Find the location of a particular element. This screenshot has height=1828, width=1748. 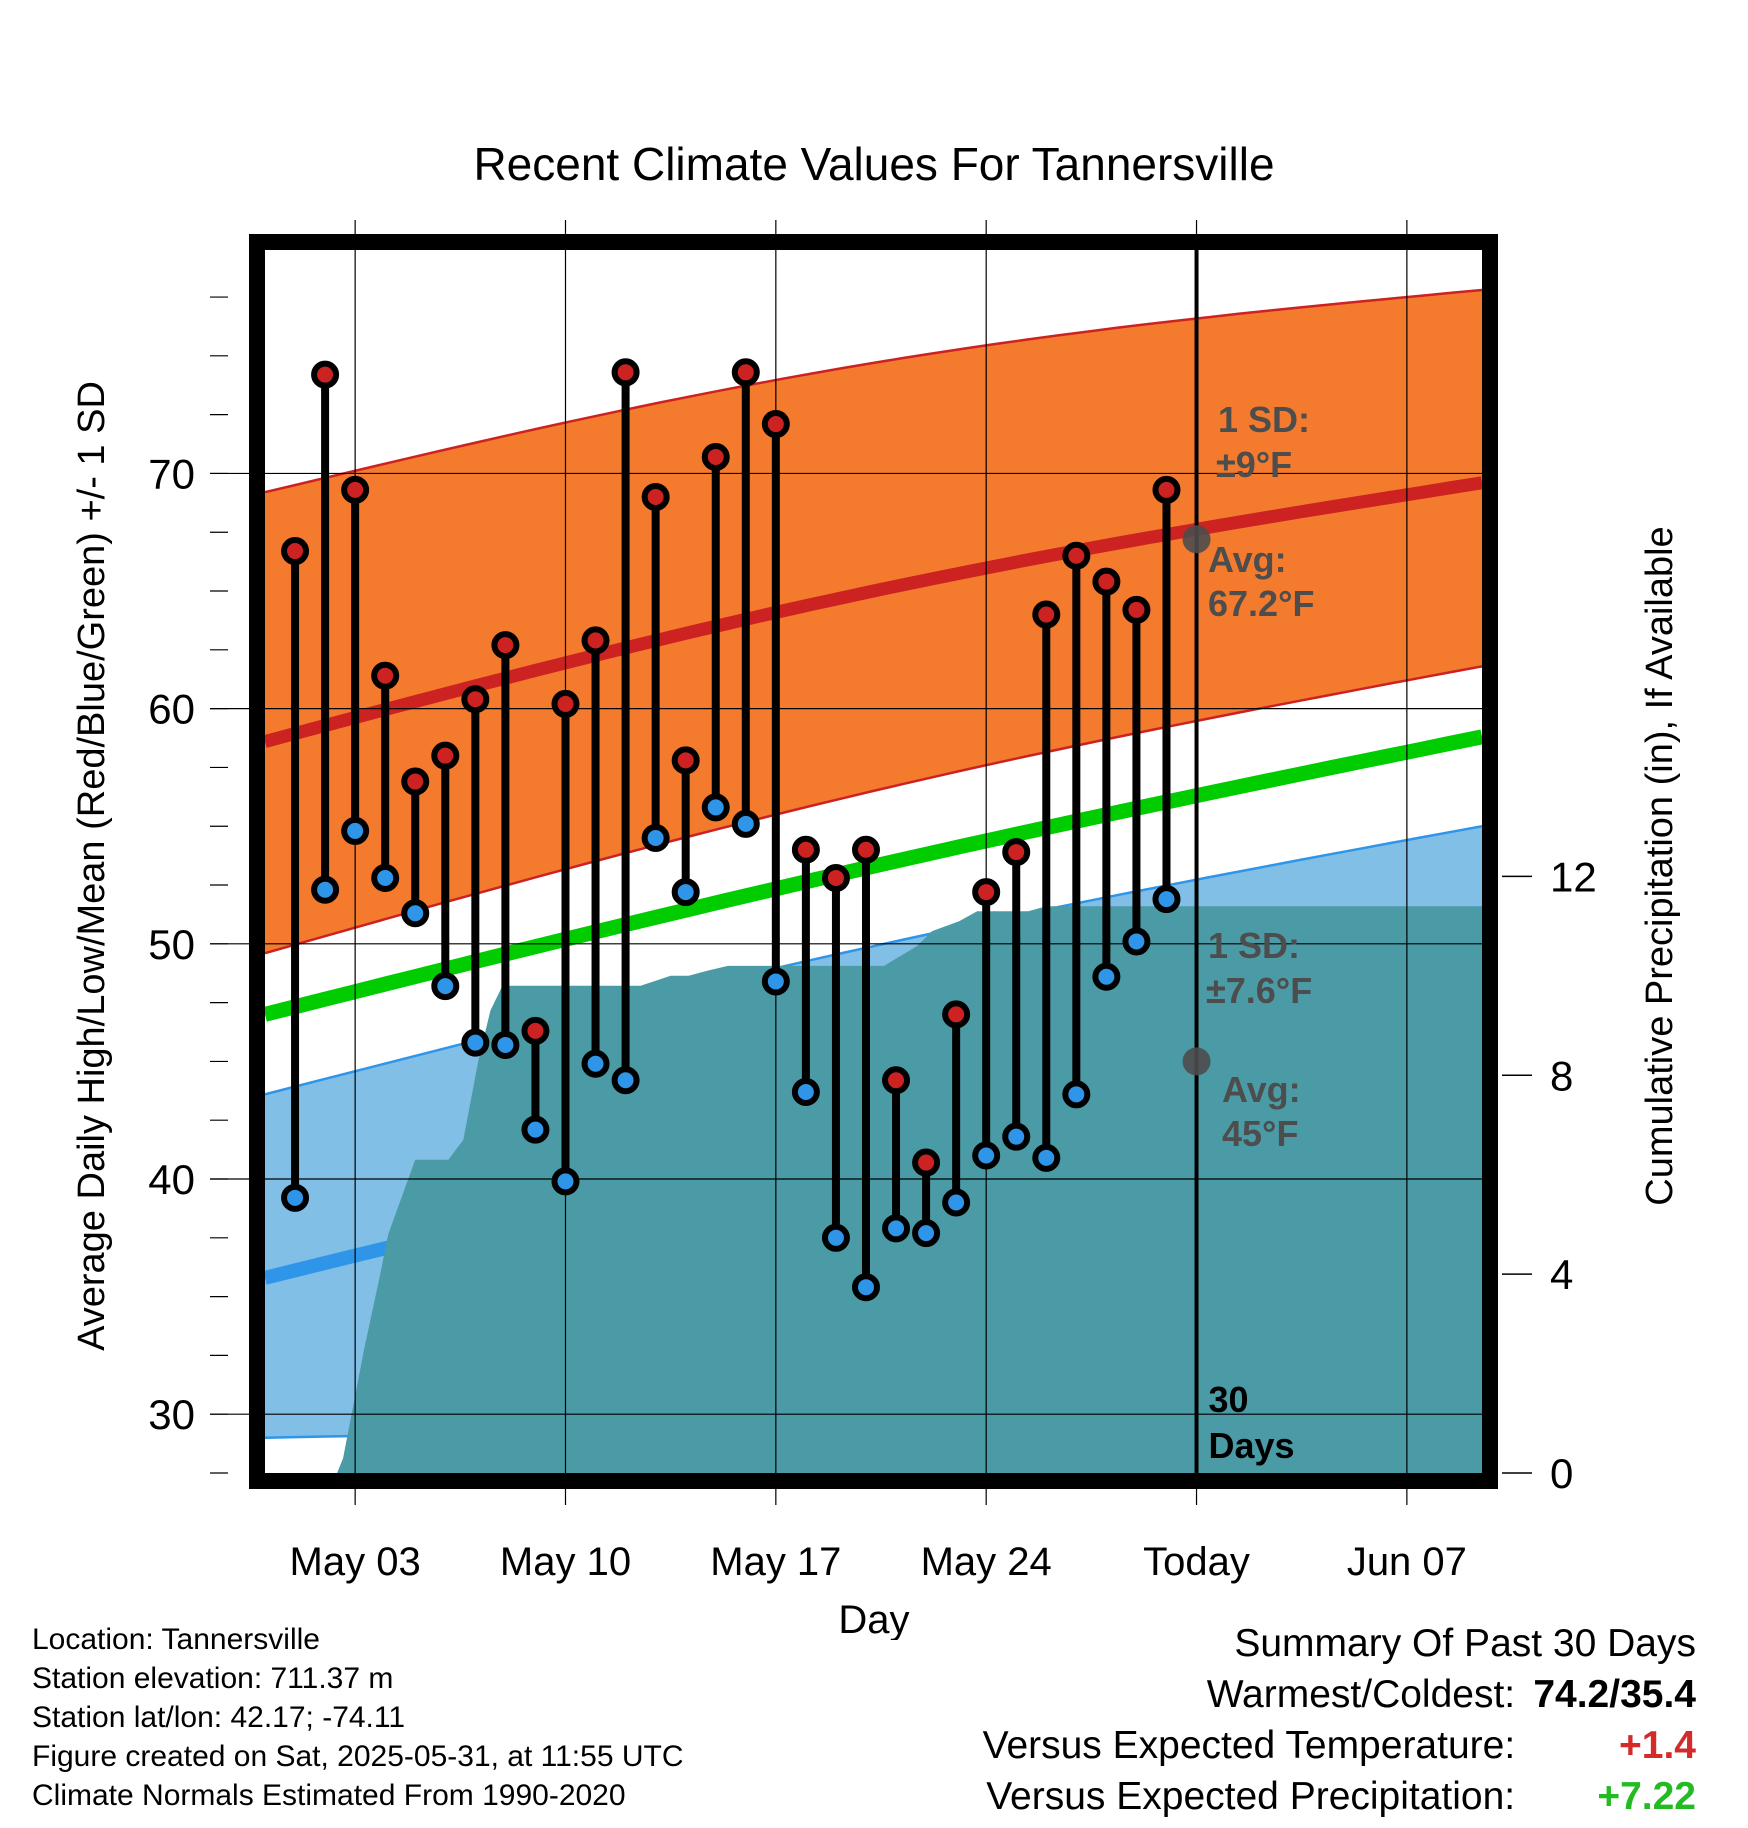

summary-title: Summary Of Past 30 Days is located at coordinates (1465, 1643).